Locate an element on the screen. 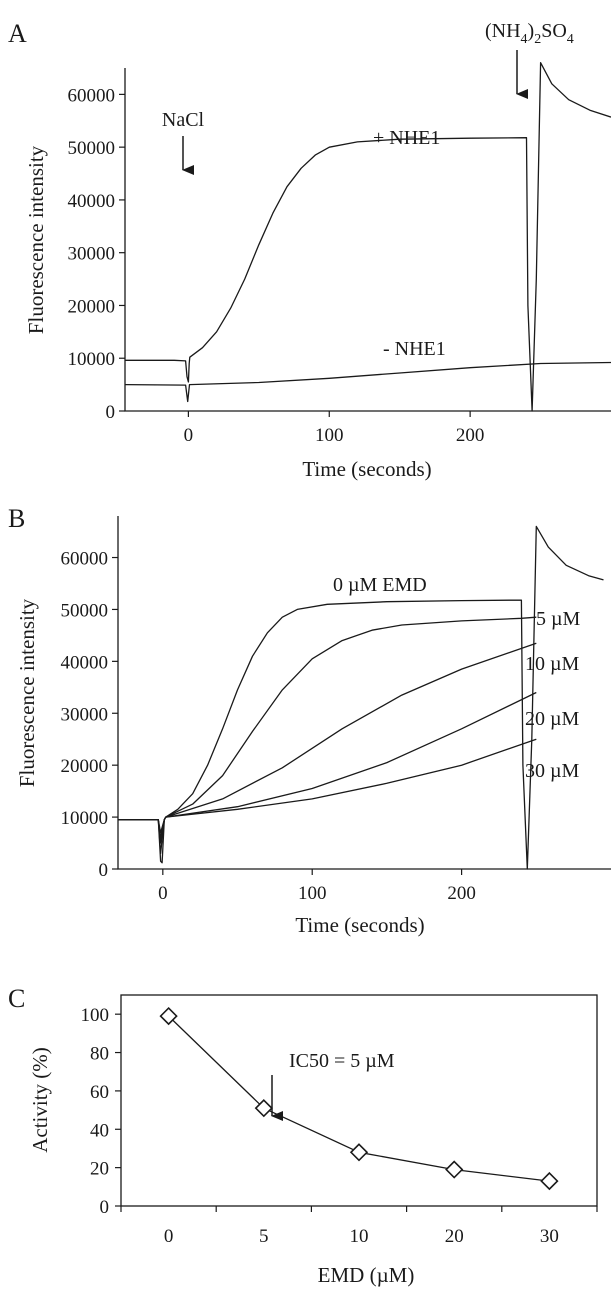  panel-a-x-axis-title: Time (seconds) is located at coordinates (366, 469).